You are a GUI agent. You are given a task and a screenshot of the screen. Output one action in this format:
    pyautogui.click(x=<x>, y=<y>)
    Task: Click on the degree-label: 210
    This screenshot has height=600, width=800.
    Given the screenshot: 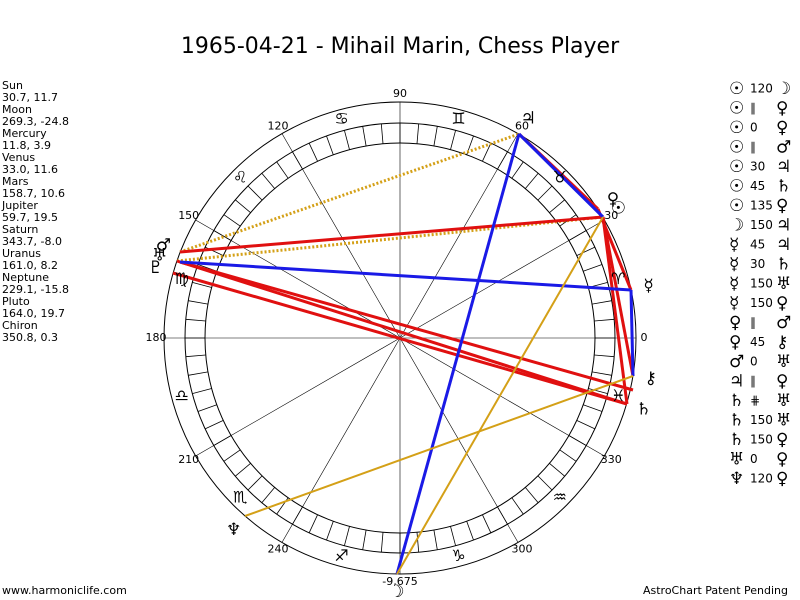 What is the action you would take?
    pyautogui.click(x=188, y=459)
    